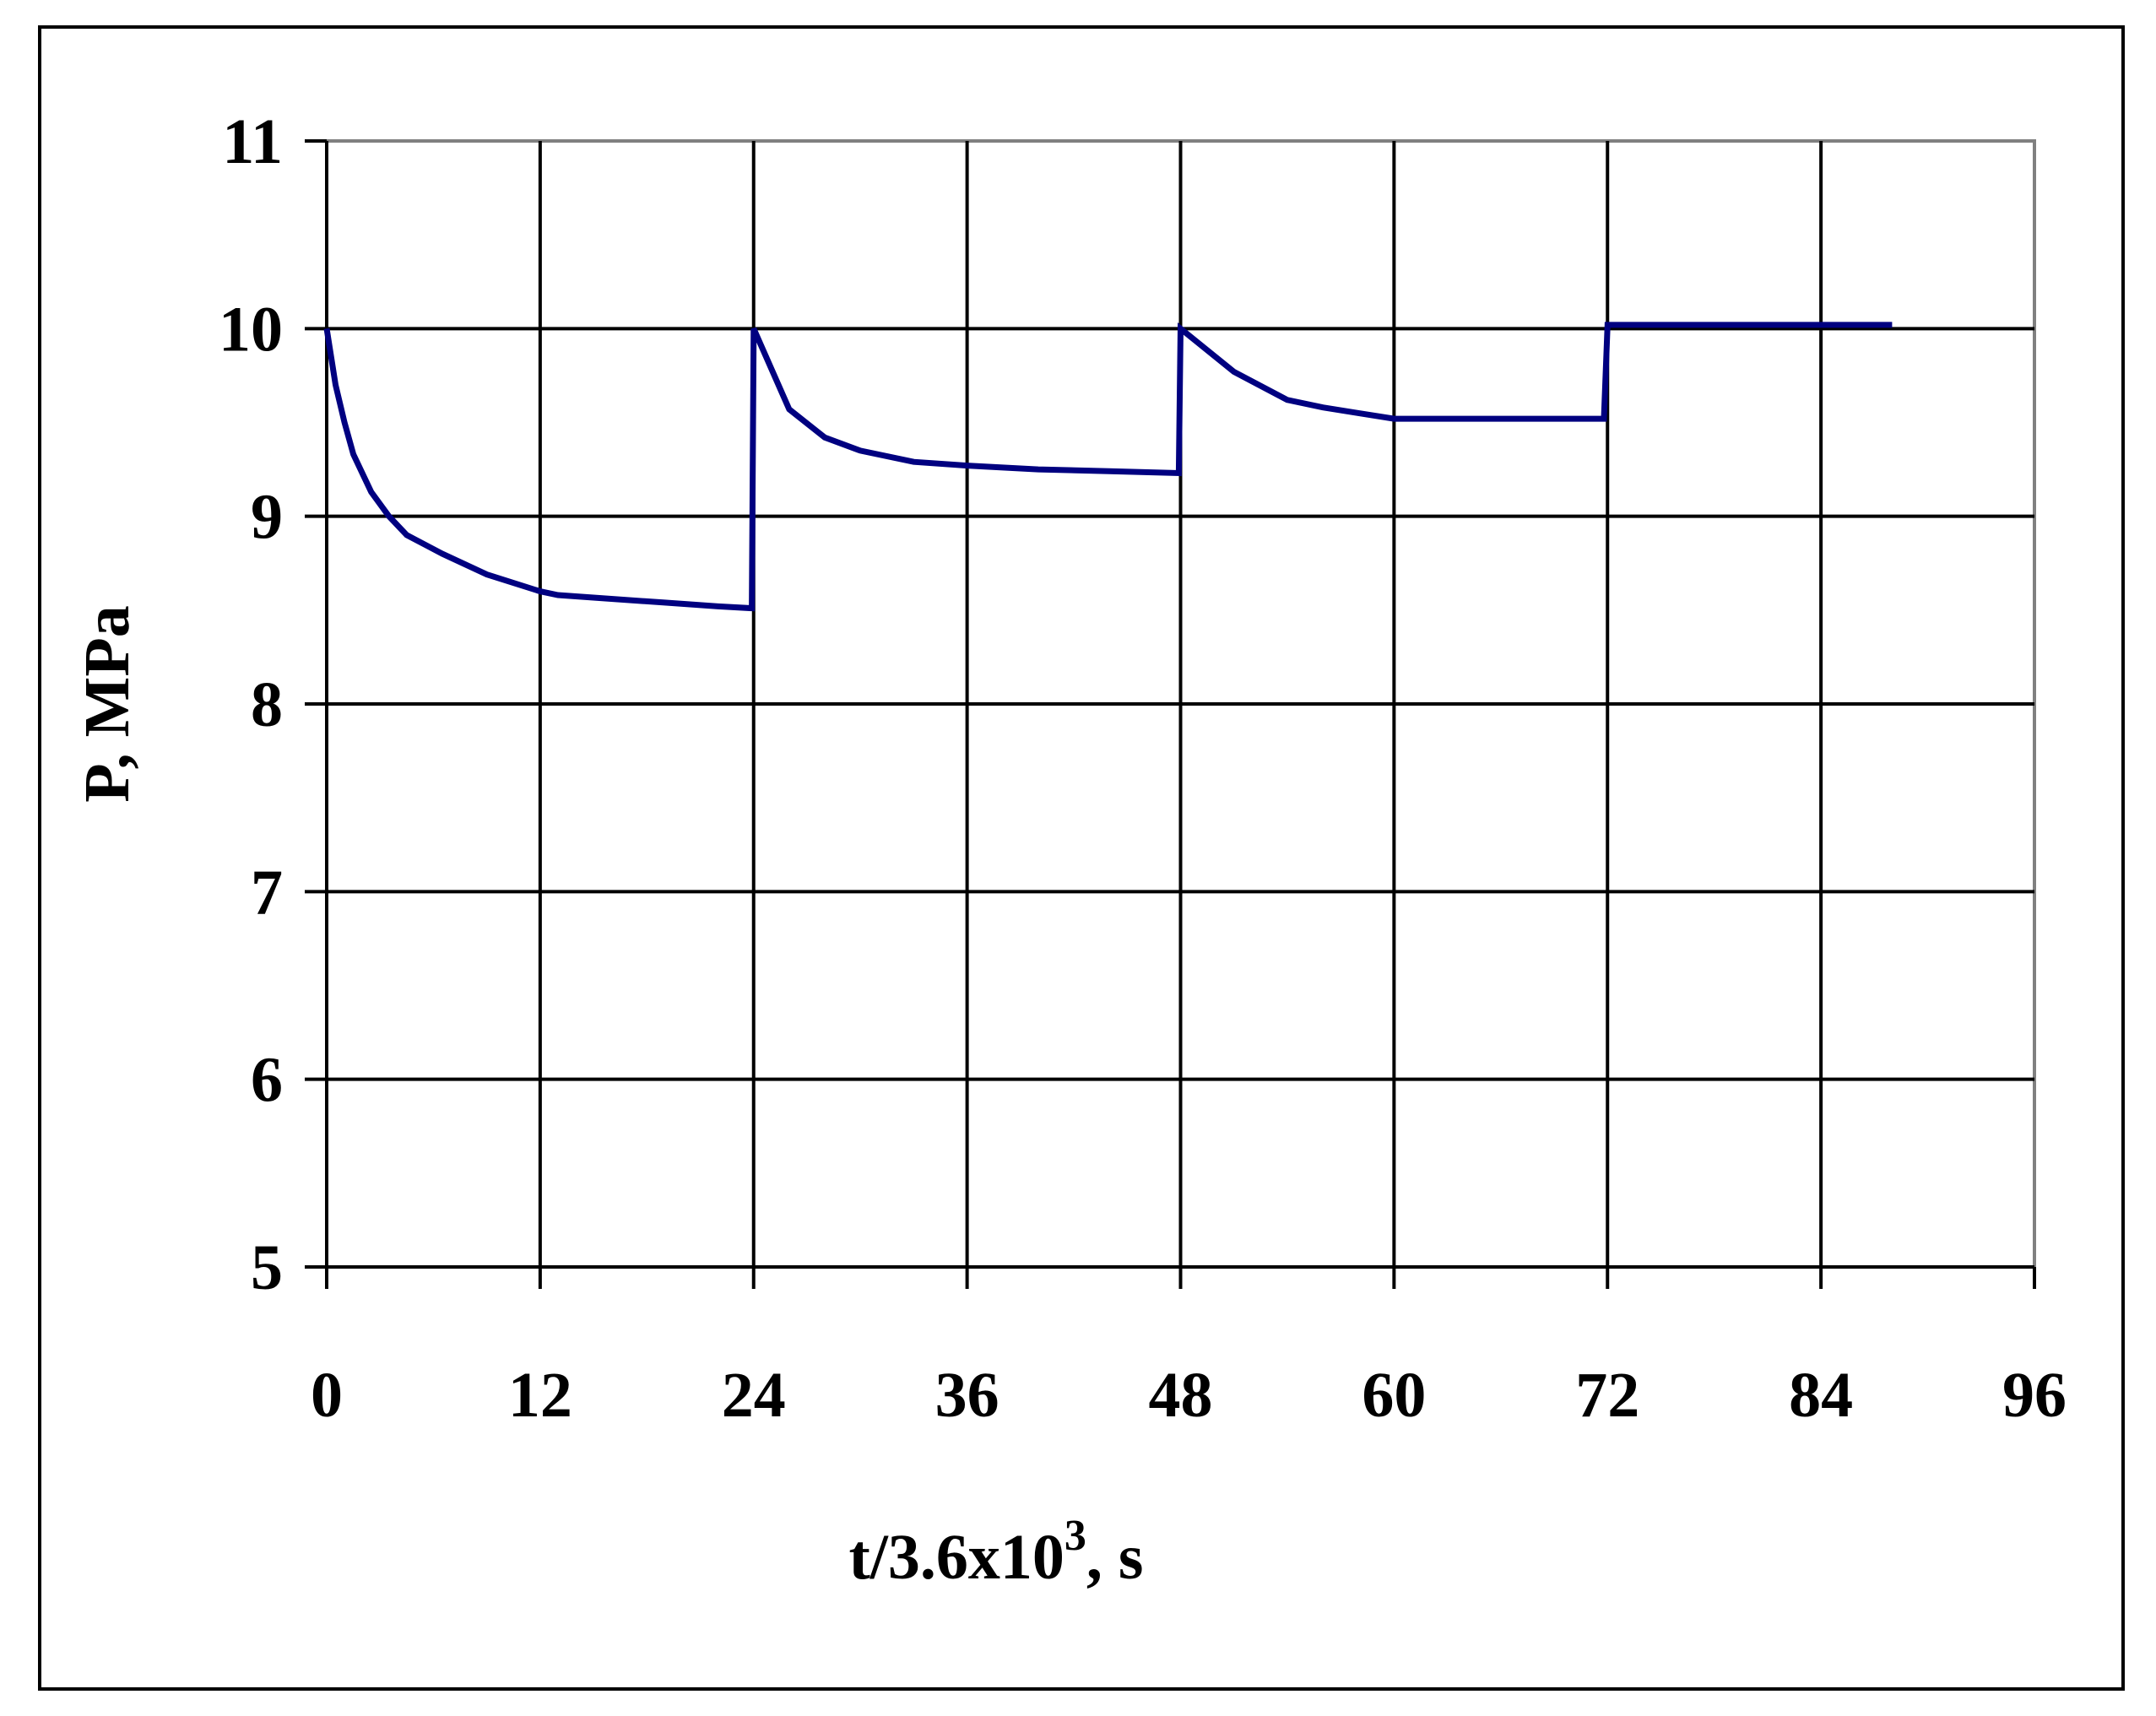 The height and width of the screenshot is (1716, 2156). Describe the element at coordinates (2034, 1395) in the screenshot. I see `x-tick-label: 96` at that location.